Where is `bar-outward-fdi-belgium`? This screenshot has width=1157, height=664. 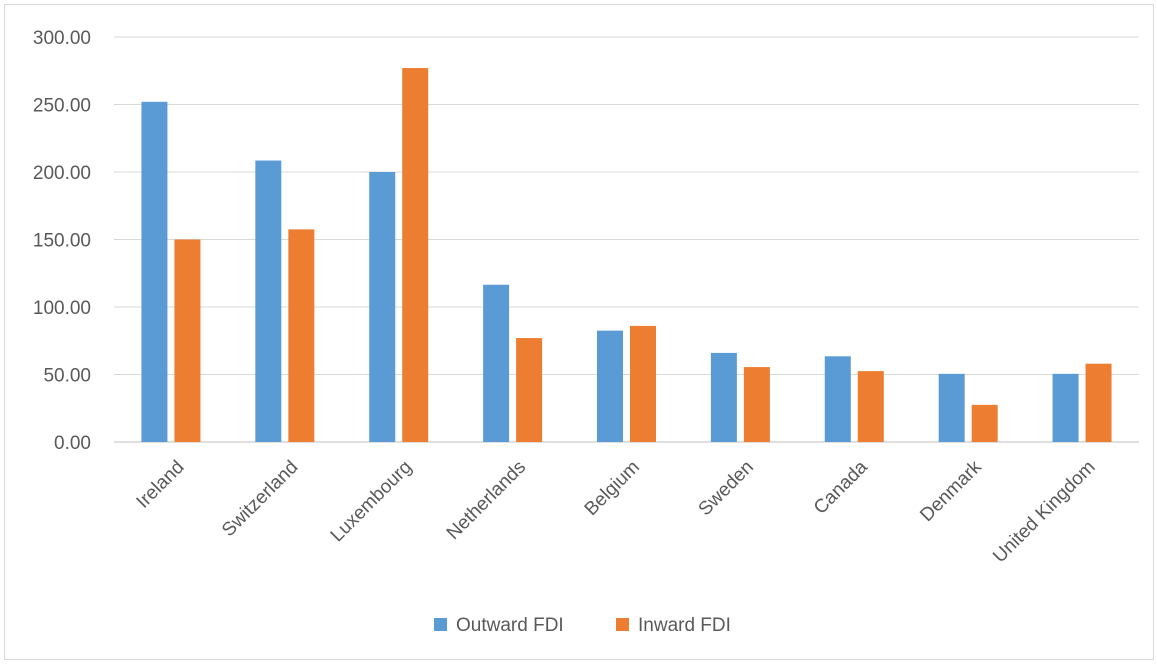
bar-outward-fdi-belgium is located at coordinates (610, 386).